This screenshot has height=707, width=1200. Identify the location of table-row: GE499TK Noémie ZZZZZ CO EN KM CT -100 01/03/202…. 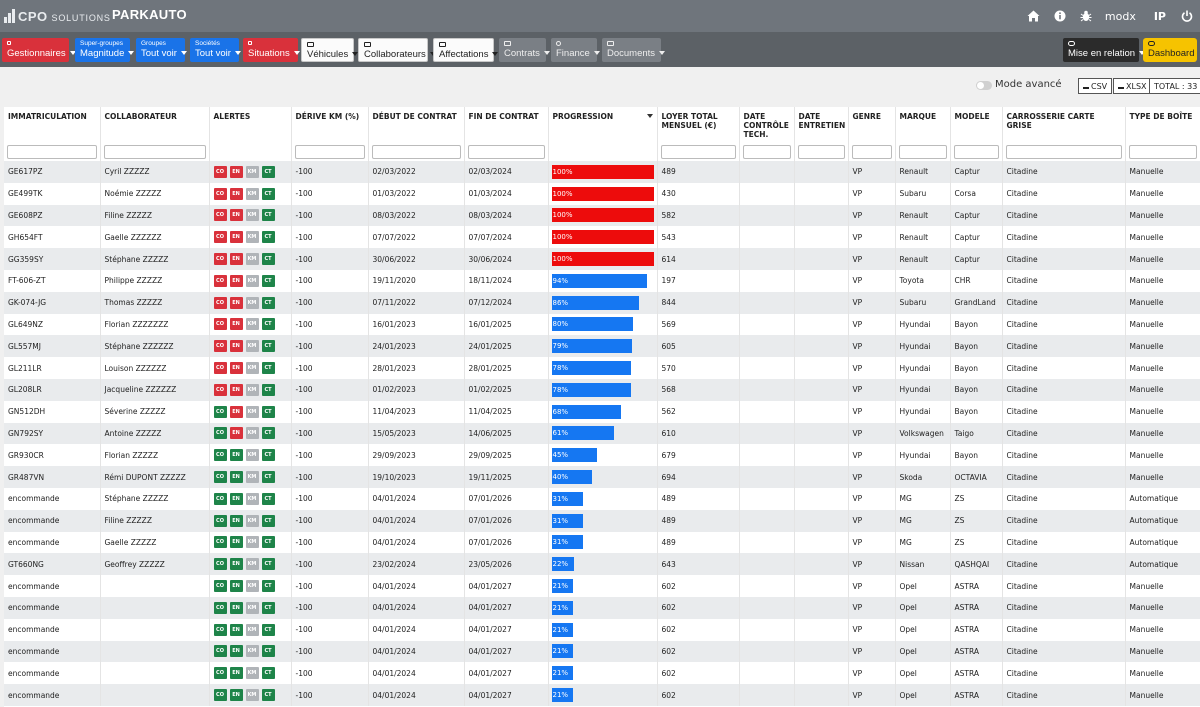
(602, 193).